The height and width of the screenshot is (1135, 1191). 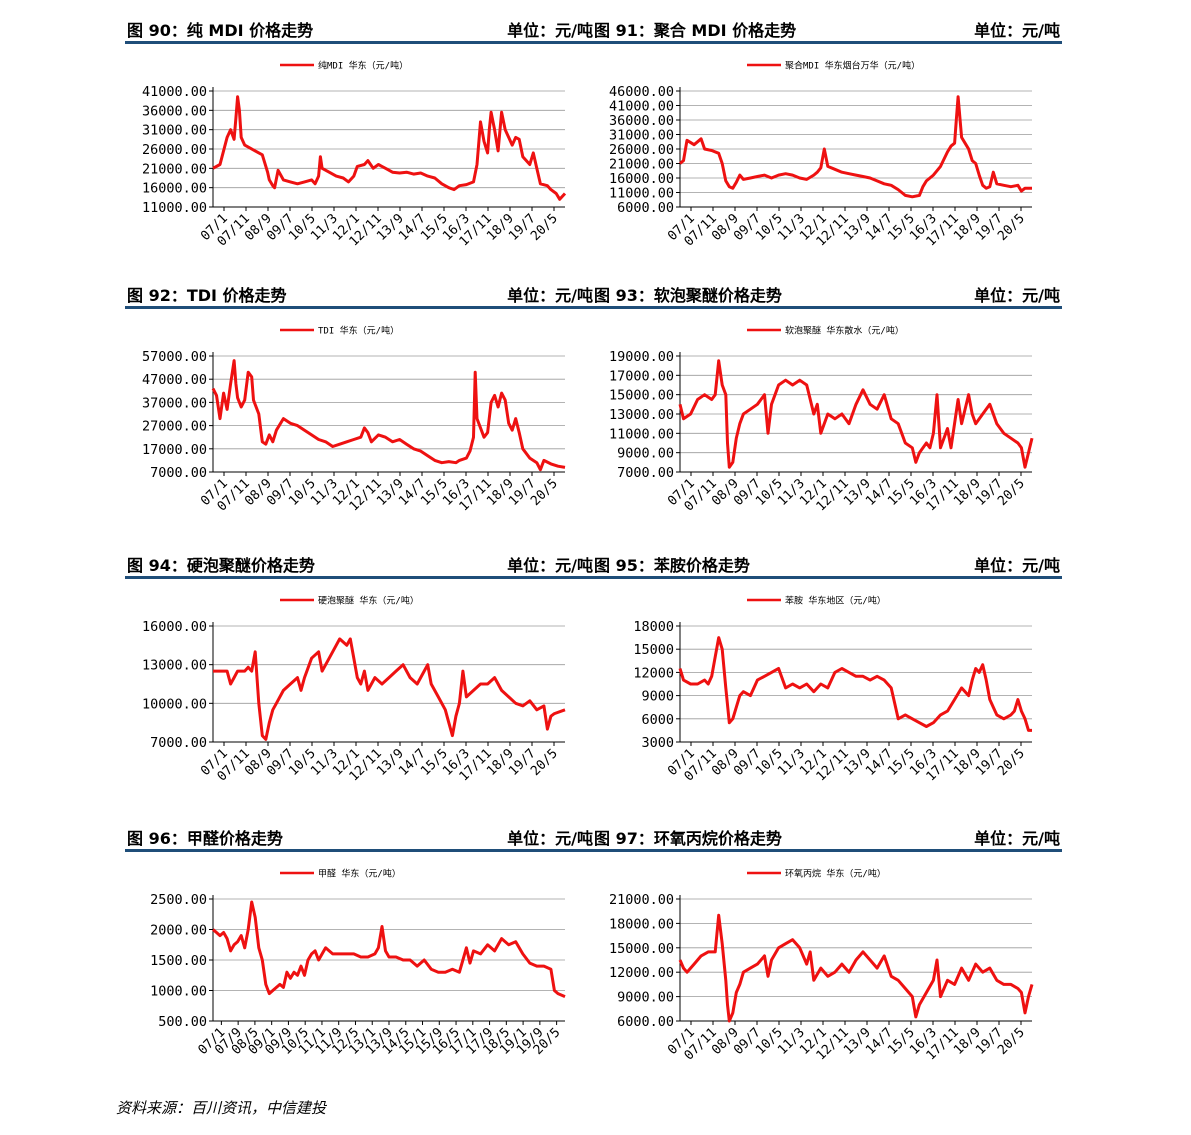 I want to click on chart-header: 图 95：苯胺价格走势 单位：元/吨, so click(x=827, y=564).